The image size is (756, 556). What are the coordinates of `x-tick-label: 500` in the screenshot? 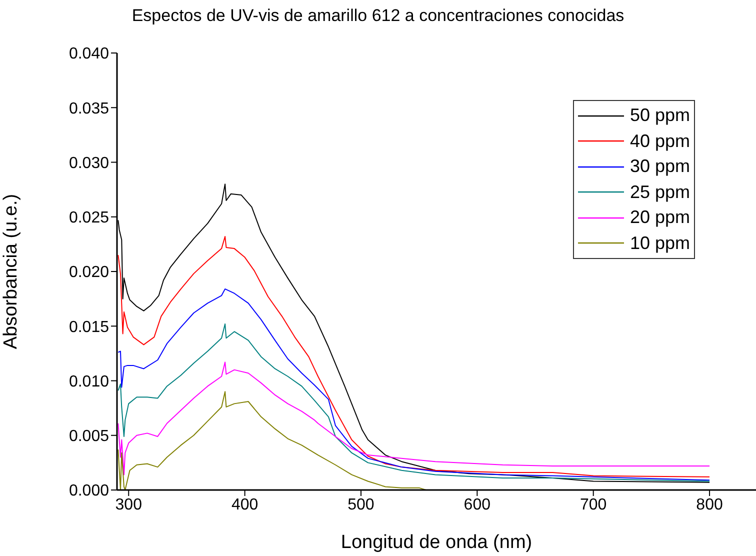 It's located at (361, 505).